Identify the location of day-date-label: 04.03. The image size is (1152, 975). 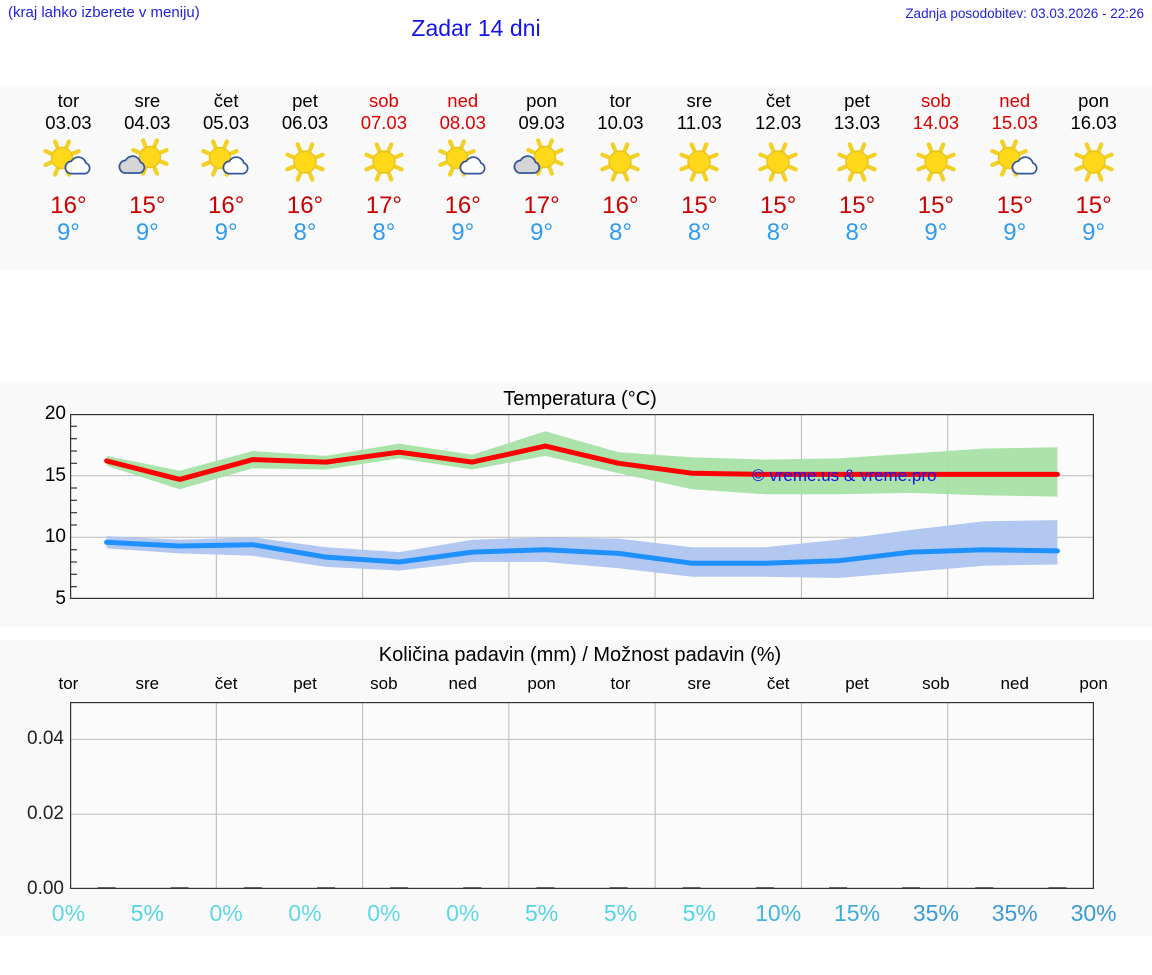
(147, 122).